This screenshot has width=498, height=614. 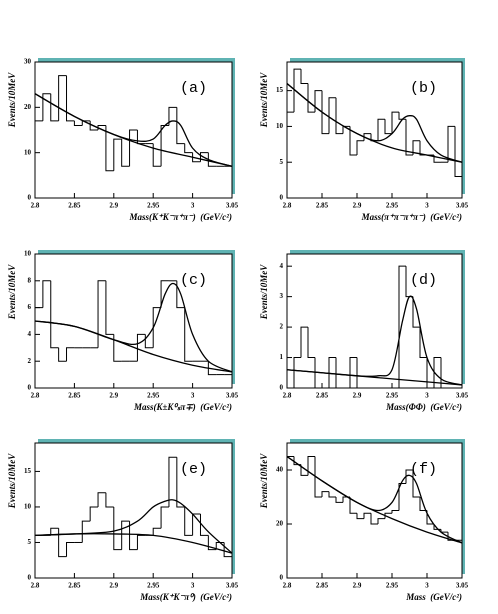 What do you see at coordinates (423, 469) in the screenshot?
I see `panel-label: (f)` at bounding box center [423, 469].